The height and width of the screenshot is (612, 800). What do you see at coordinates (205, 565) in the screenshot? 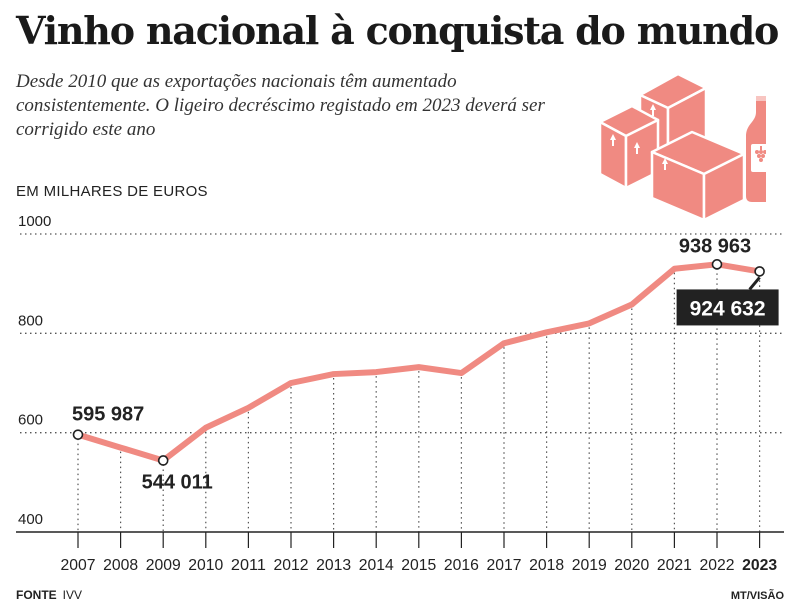
I see `x-tick-label: 2010` at bounding box center [205, 565].